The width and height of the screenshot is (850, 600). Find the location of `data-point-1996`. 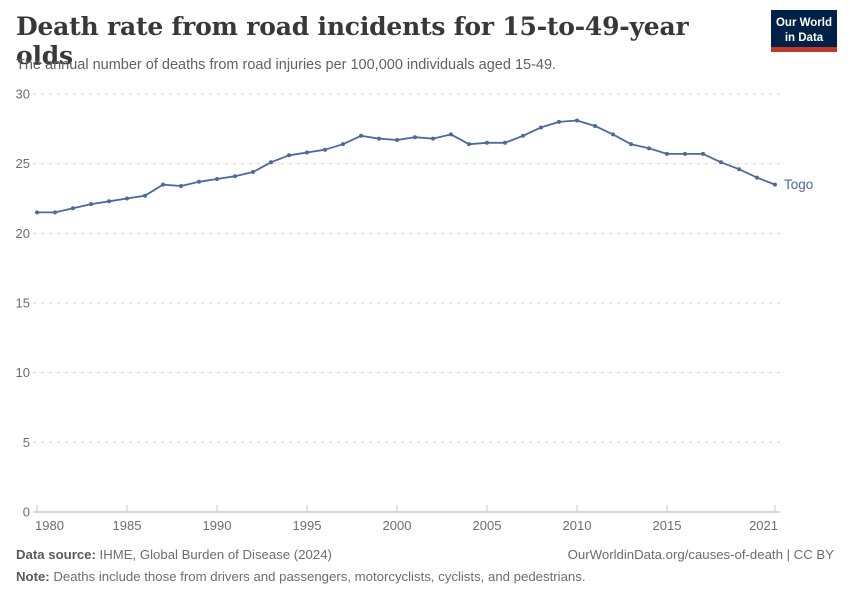

data-point-1996 is located at coordinates (325, 149).